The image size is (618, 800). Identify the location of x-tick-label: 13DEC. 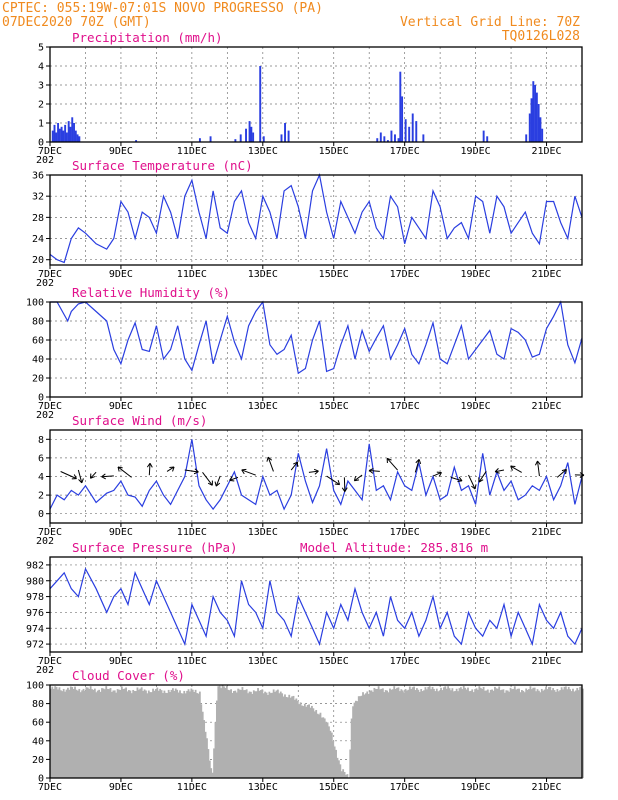
(263, 151).